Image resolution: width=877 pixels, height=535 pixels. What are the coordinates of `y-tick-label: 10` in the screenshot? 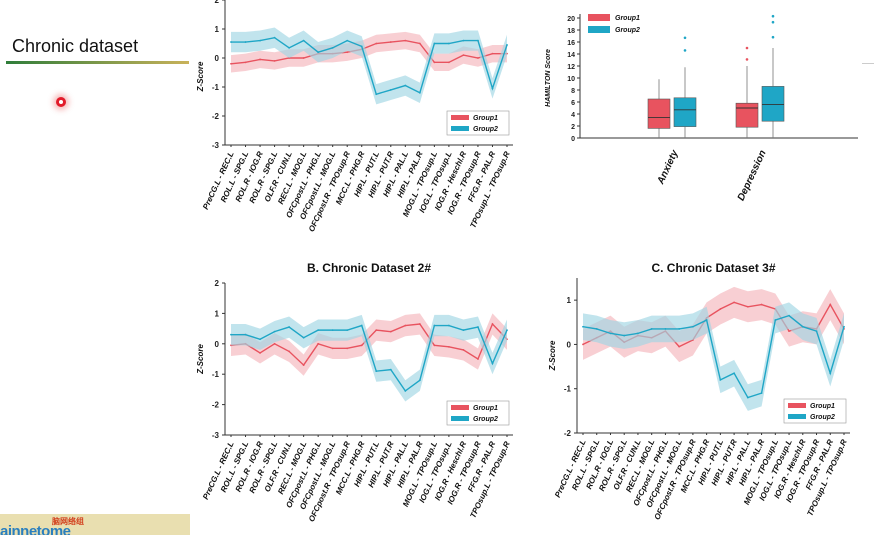 It's located at (571, 79).